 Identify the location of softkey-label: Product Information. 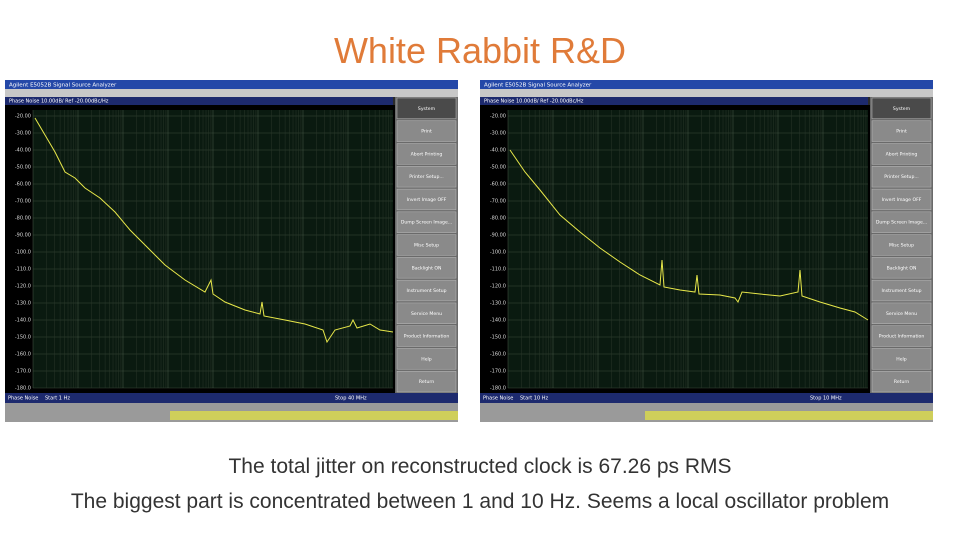
(427, 337).